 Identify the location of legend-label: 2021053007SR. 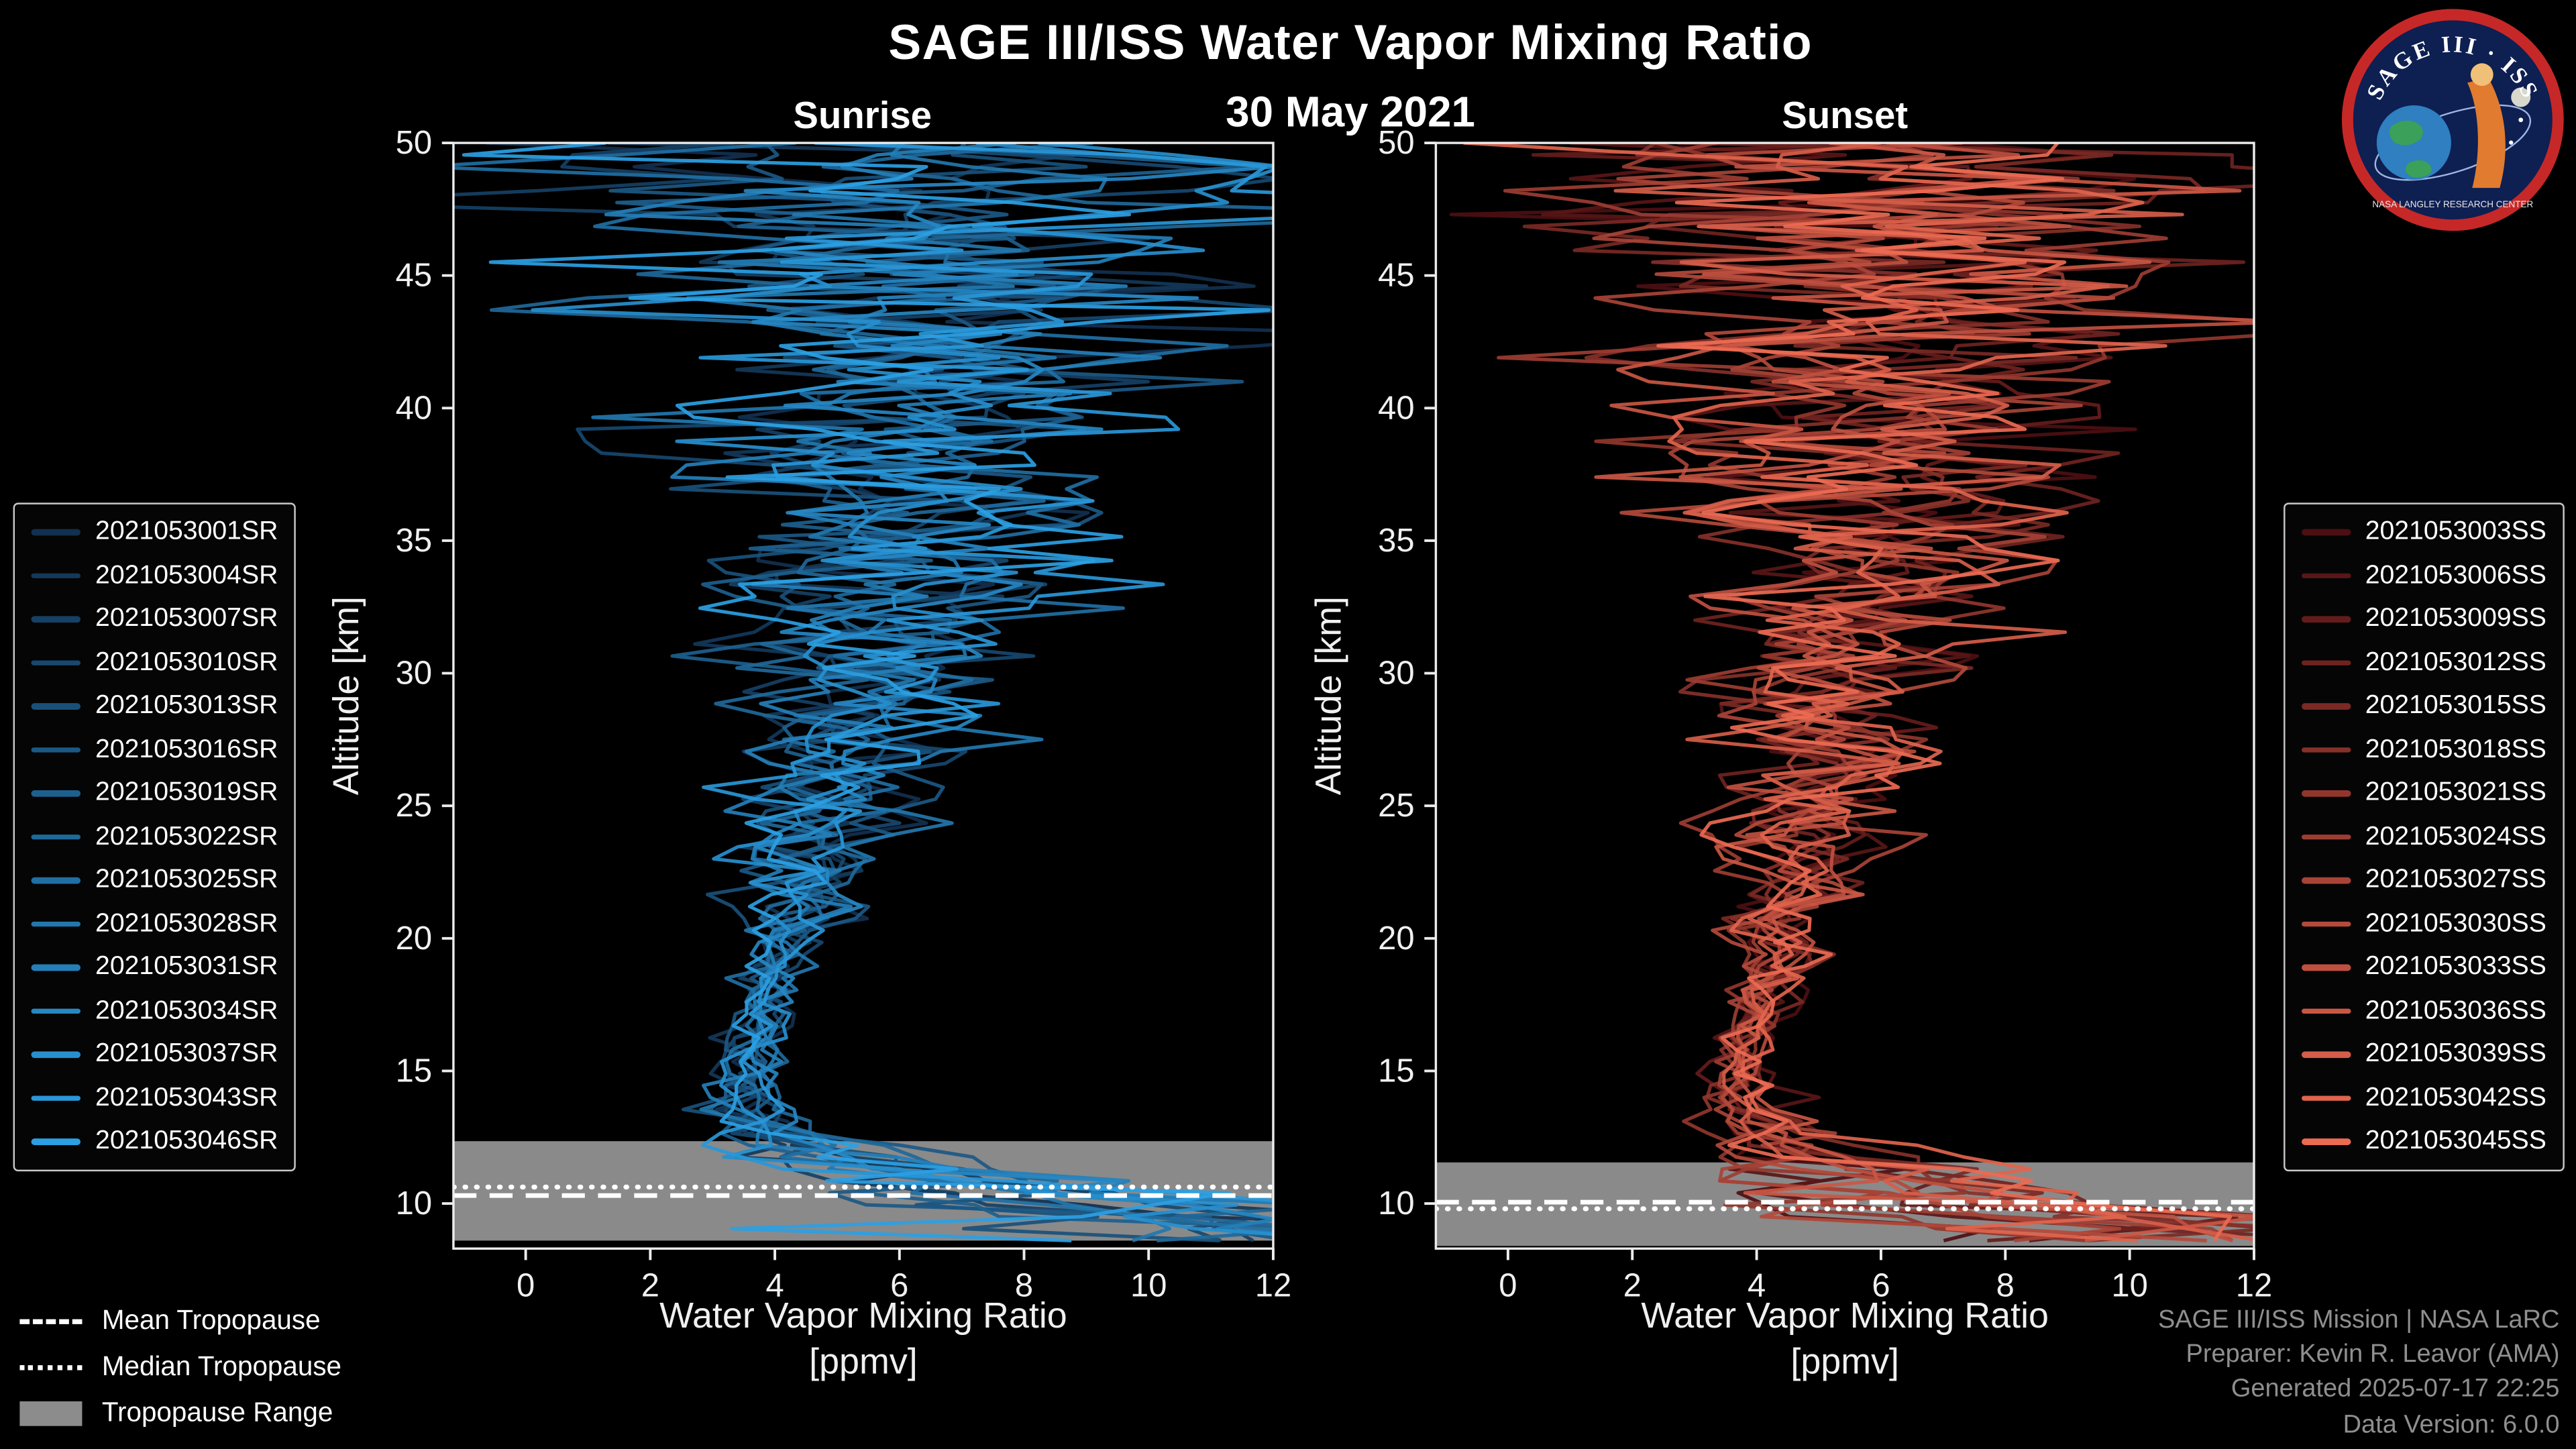
(186, 618).